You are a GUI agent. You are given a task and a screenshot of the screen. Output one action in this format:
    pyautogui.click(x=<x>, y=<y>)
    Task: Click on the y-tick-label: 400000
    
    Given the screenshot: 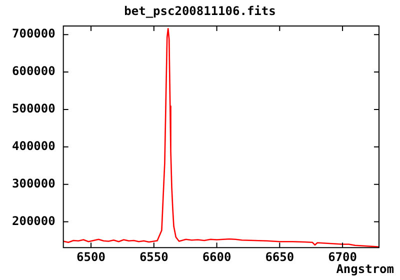 What is the action you would take?
    pyautogui.click(x=34, y=146)
    